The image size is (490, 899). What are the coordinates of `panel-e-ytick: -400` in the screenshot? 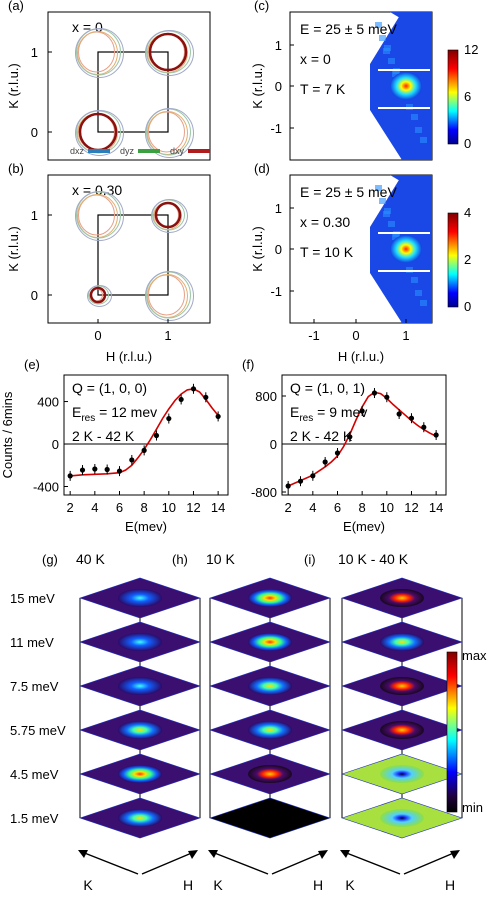 It's located at (46, 487).